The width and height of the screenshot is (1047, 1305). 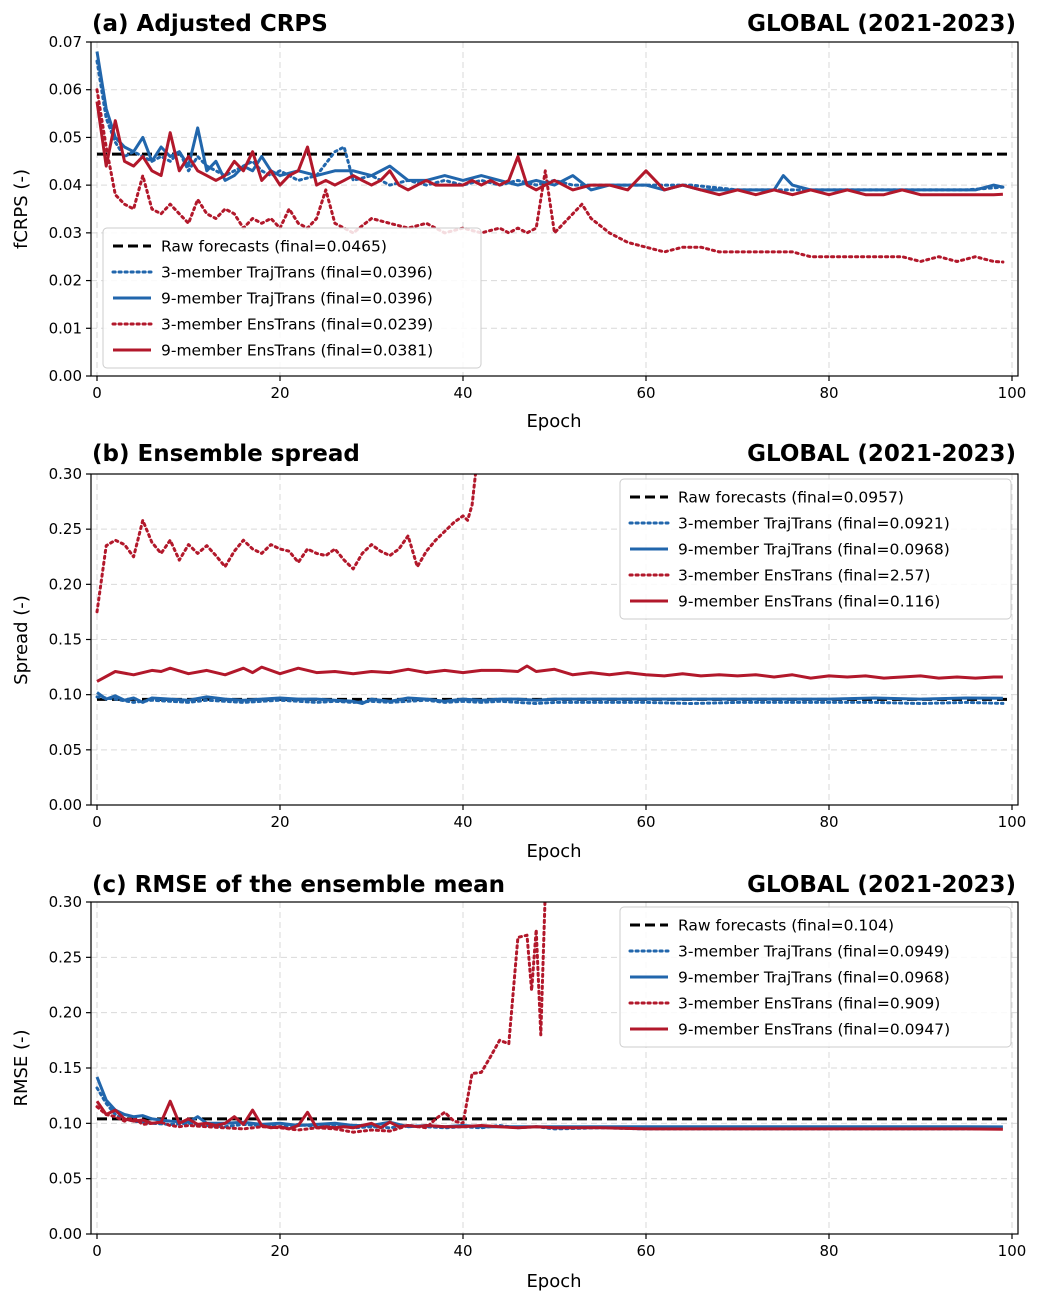 I want to click on y-tick-label: 0.06, so click(x=65, y=90).